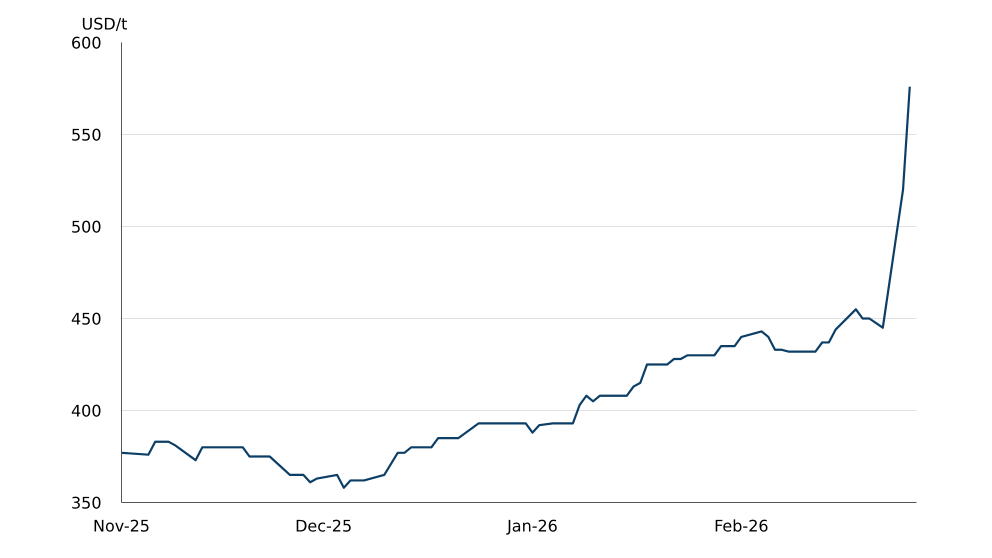 Image resolution: width=992 pixels, height=558 pixels. What do you see at coordinates (741, 526) in the screenshot?
I see `x-tick-label: Feb-26` at bounding box center [741, 526].